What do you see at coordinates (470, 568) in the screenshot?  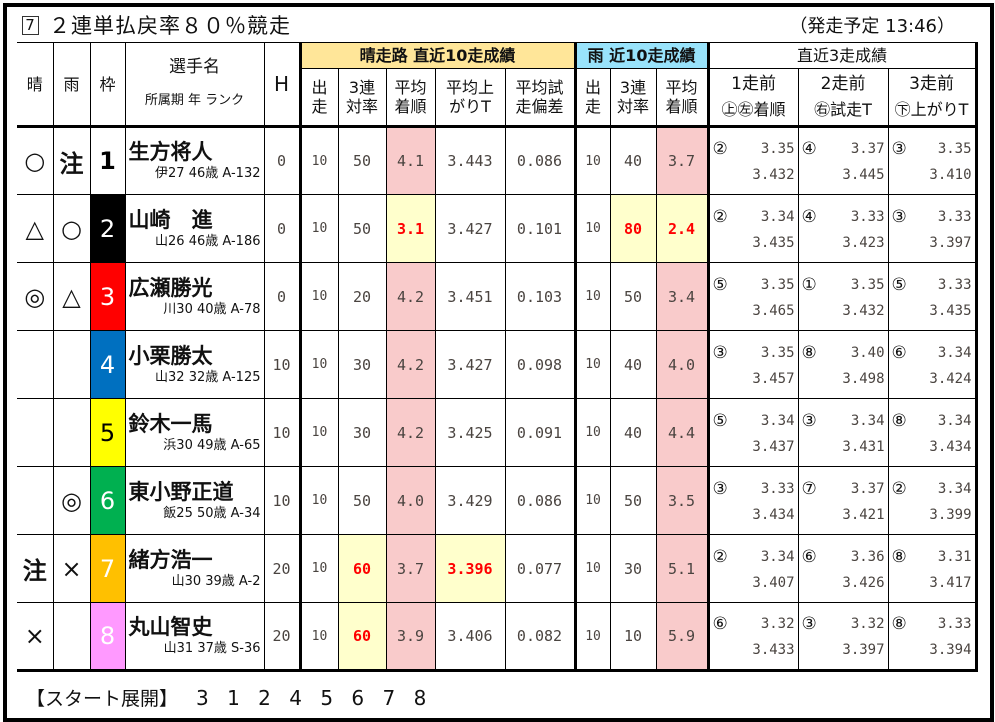 I see `sunny-avg-lap-time: 3.396` at bounding box center [470, 568].